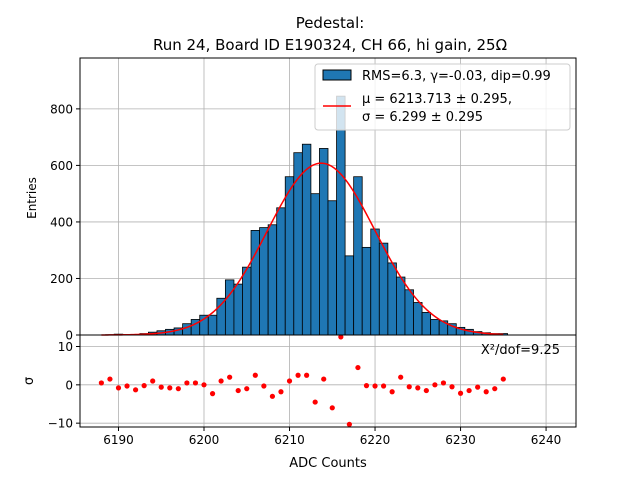  What do you see at coordinates (61, 109) in the screenshot?
I see `histogram-y-tick-label: 800` at bounding box center [61, 109].